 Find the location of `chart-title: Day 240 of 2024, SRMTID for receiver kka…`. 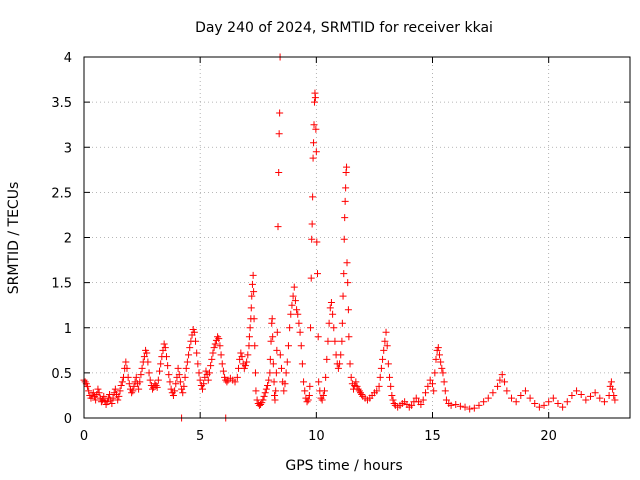

chart-title: Day 240 of 2024, SRMTID for receiver kka… is located at coordinates (344, 28).